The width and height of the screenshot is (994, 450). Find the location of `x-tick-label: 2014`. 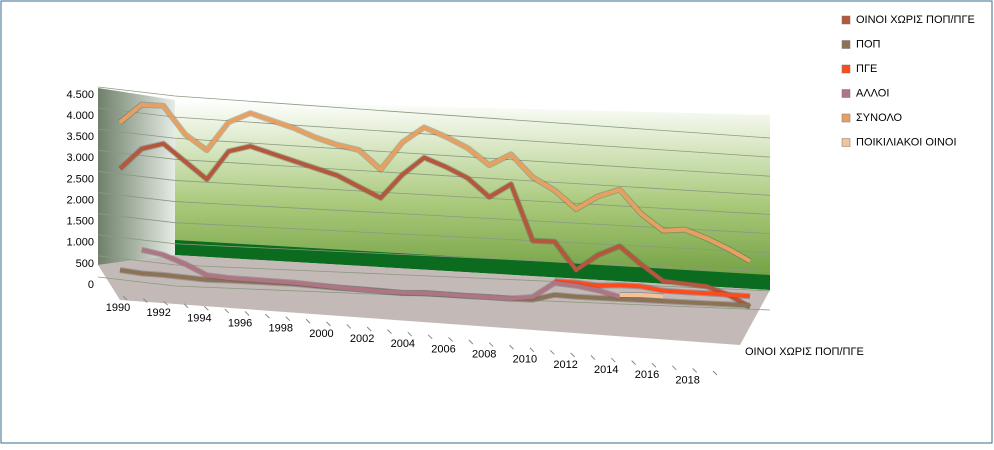

x-tick-label: 2014 is located at coordinates (606, 370).